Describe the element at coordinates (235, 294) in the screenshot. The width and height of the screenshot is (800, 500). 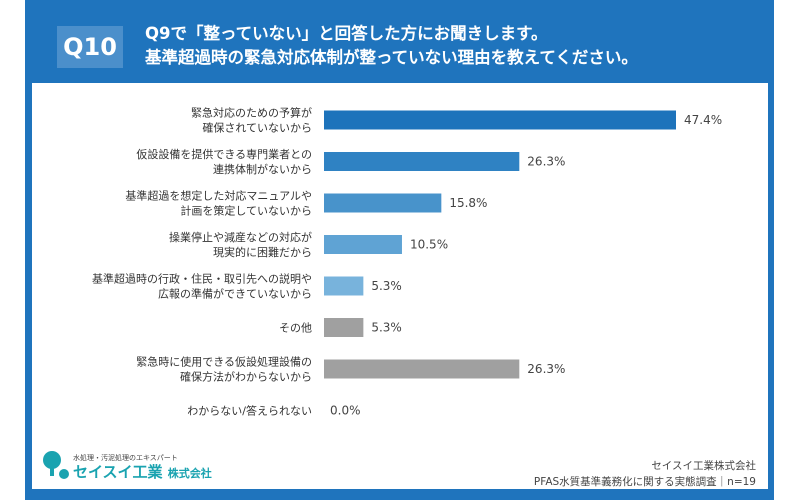
I see `category-label: 広報の準備ができていないから` at that location.